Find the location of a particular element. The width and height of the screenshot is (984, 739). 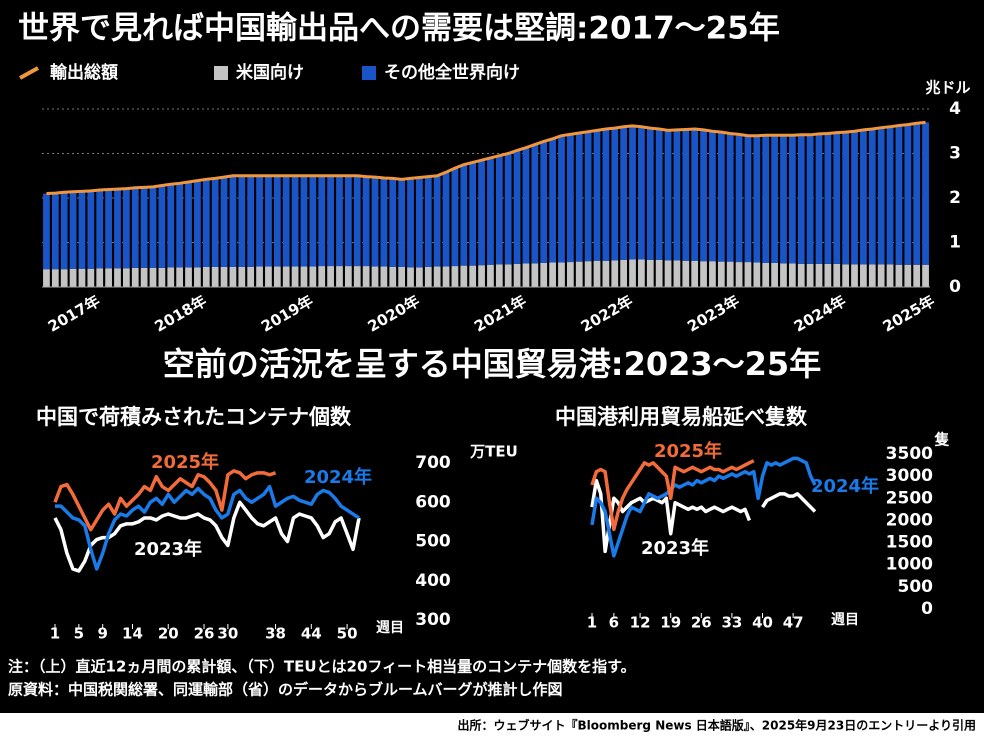

x-tick-label: 30 is located at coordinates (227, 634).